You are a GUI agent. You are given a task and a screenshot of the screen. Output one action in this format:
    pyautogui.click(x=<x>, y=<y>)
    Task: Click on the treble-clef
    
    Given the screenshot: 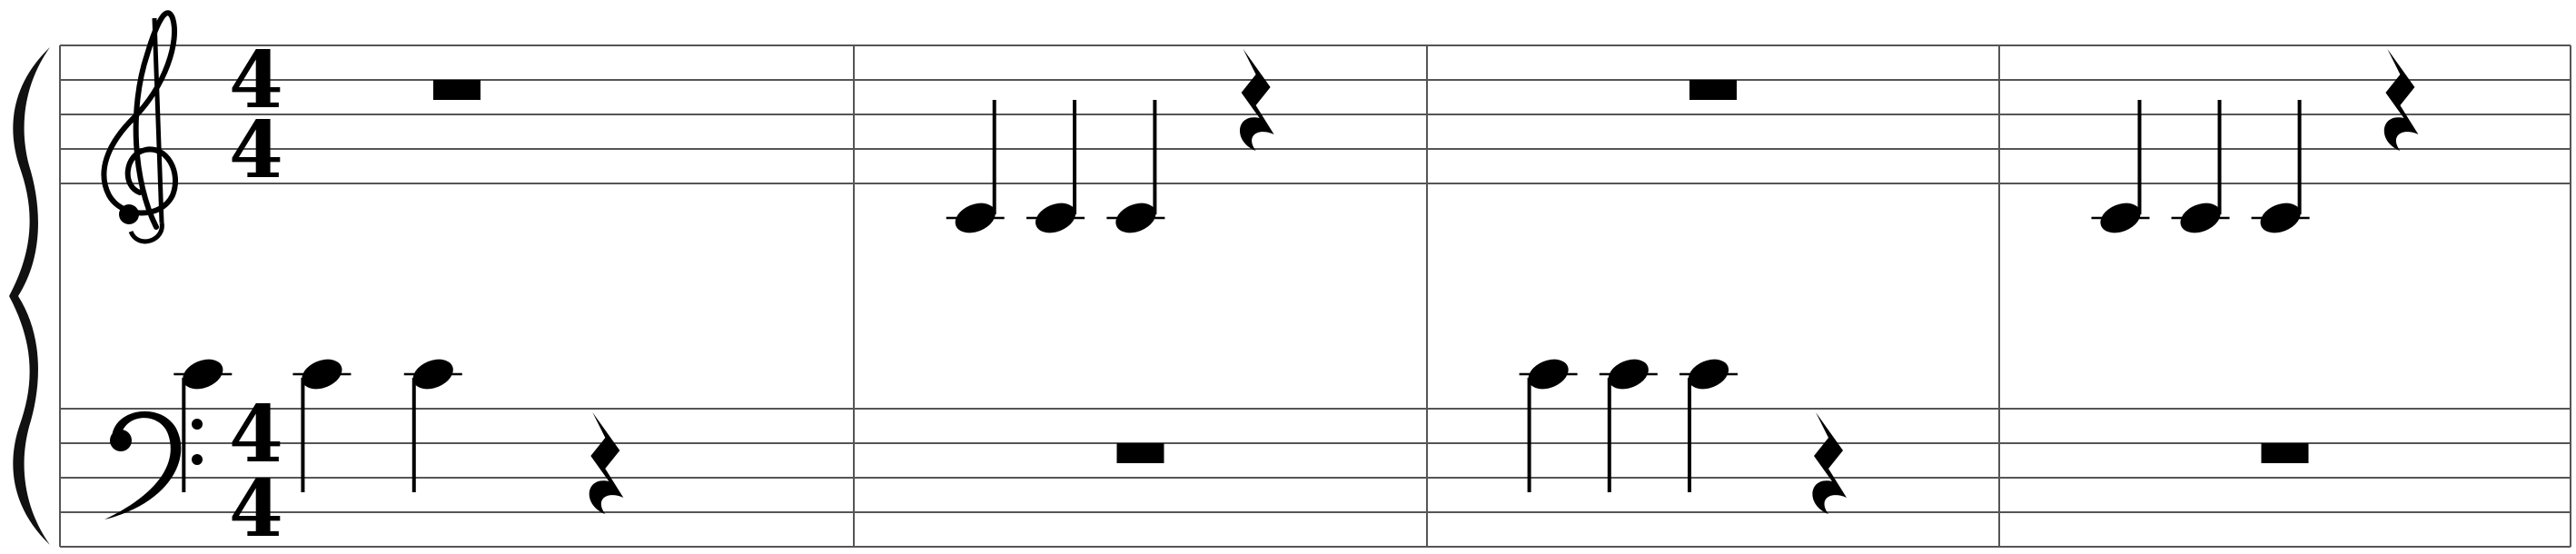 What is the action you would take?
    pyautogui.click(x=140, y=127)
    